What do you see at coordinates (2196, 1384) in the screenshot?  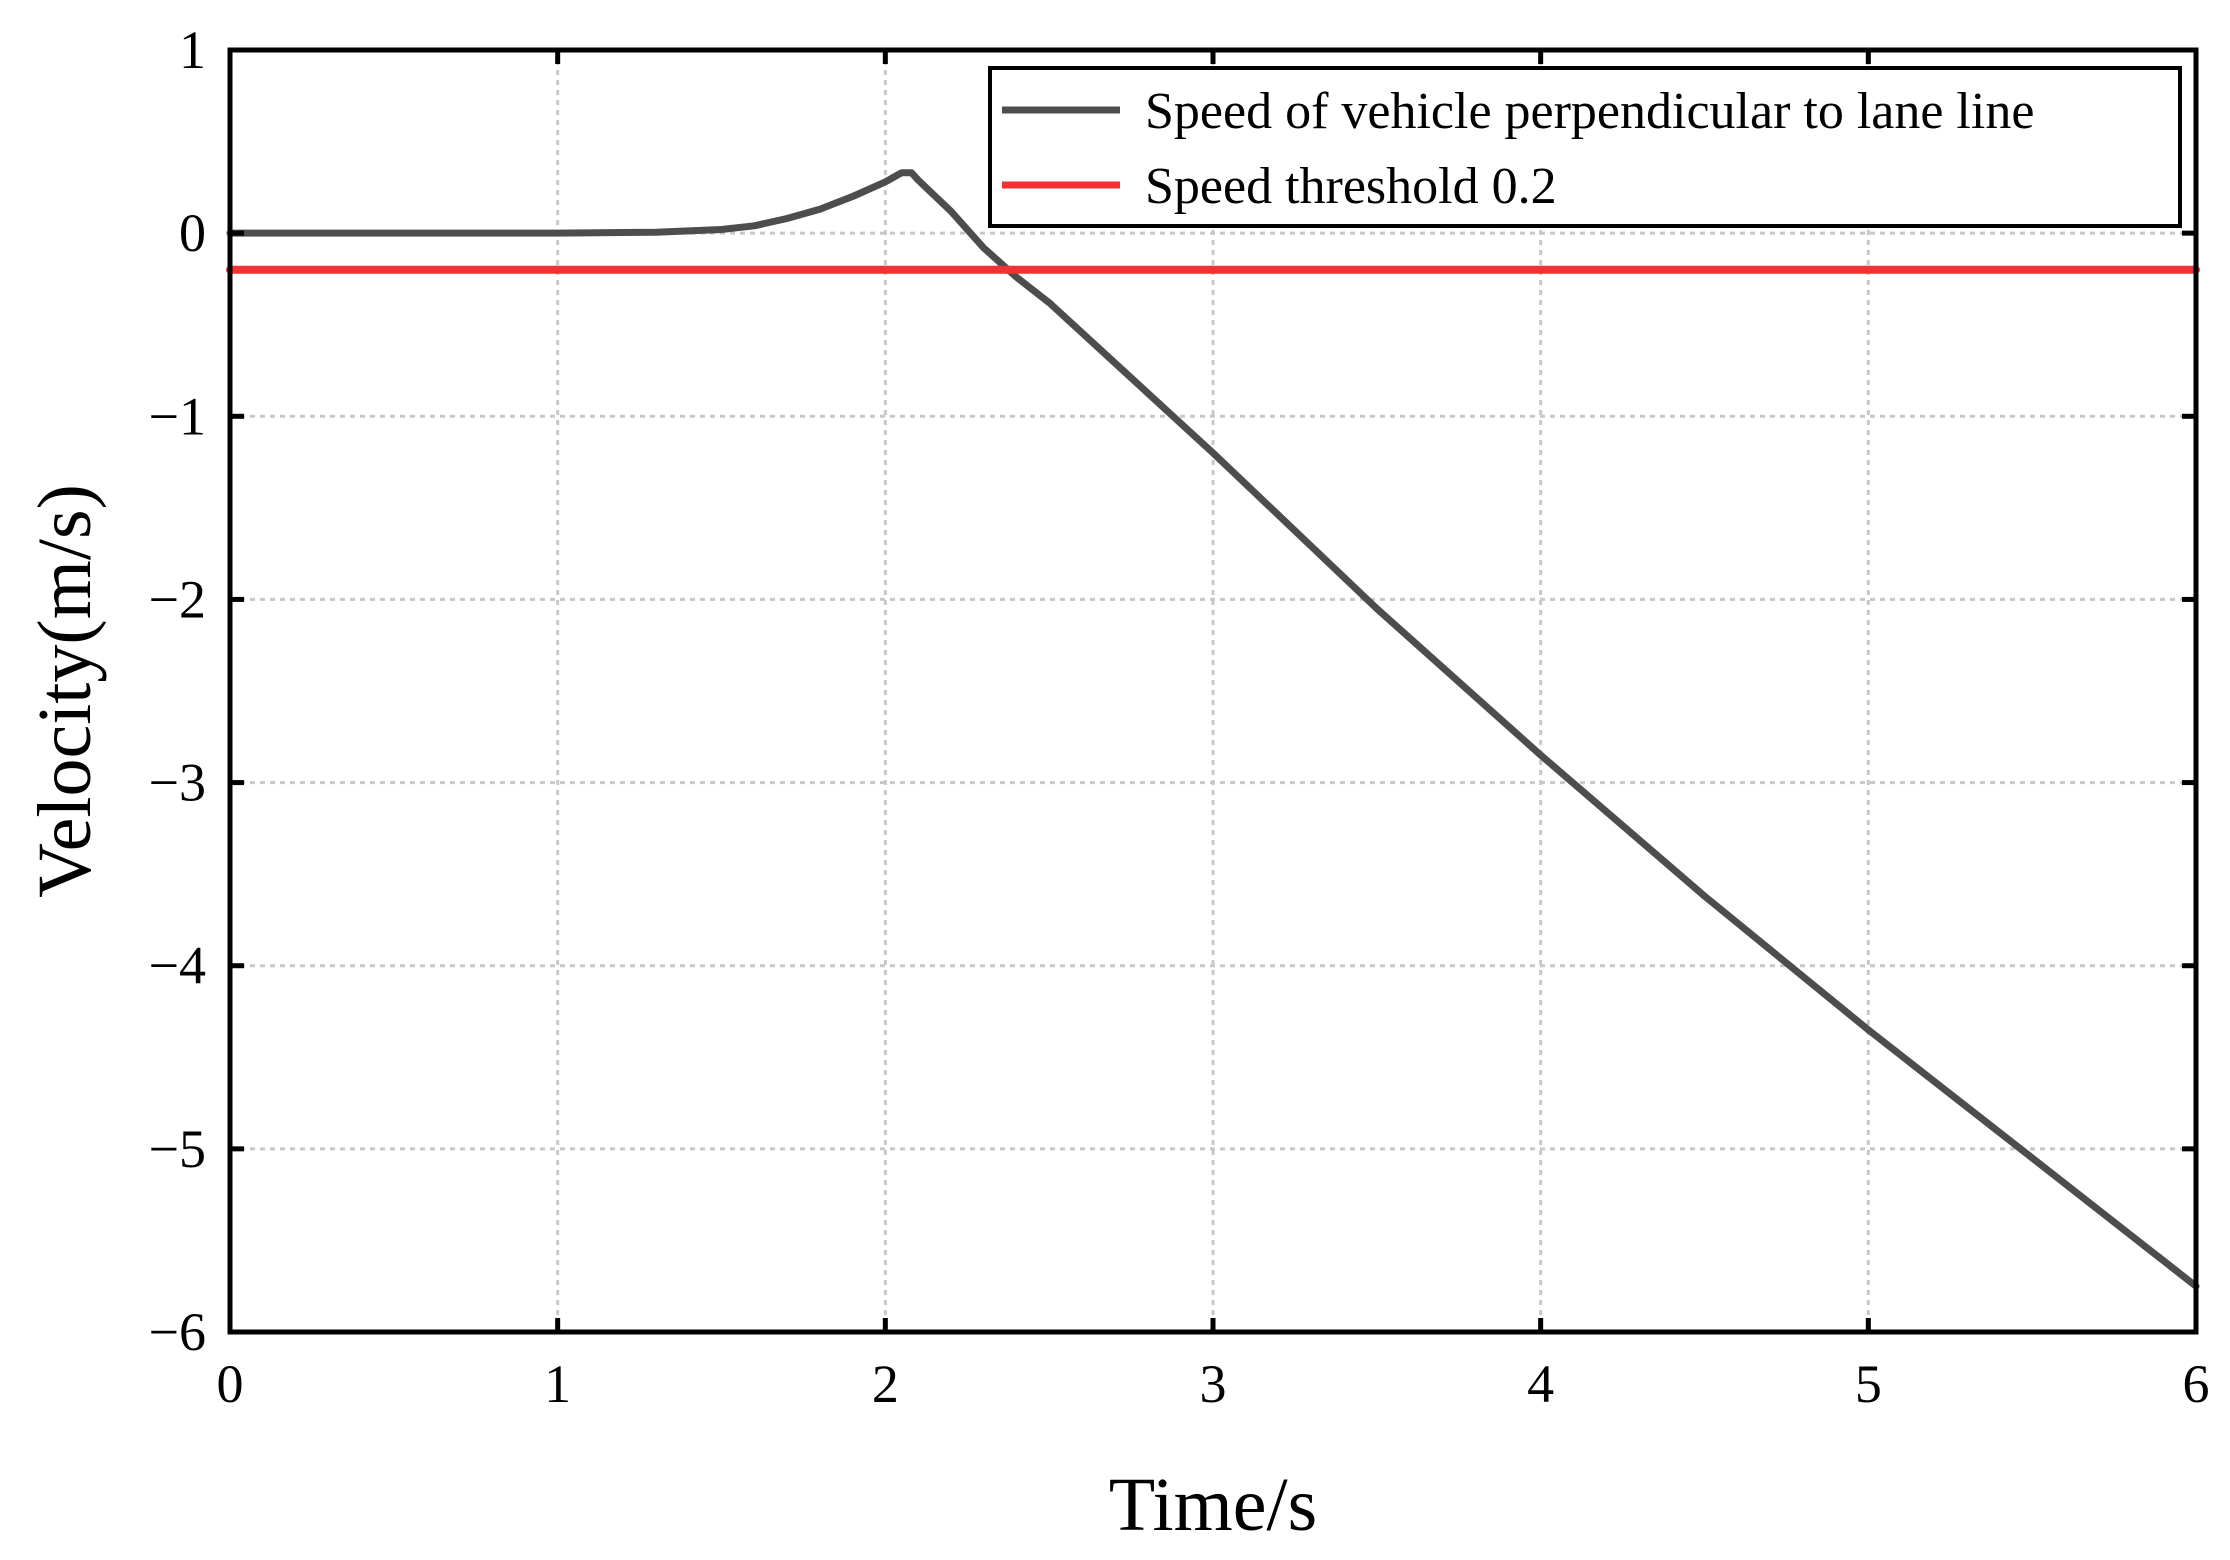 I see `x-tick-label: 6` at bounding box center [2196, 1384].